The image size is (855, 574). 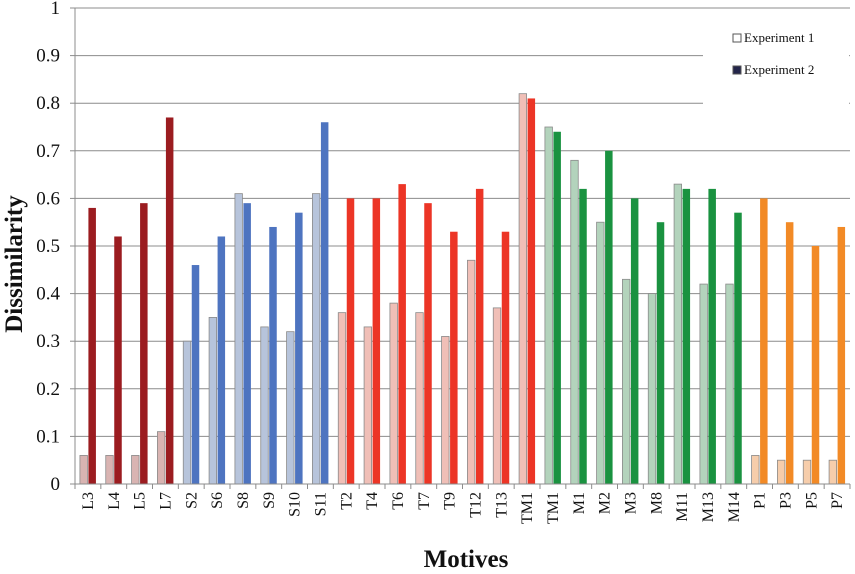 I want to click on bar-experiment-2-p5, so click(x=815, y=365).